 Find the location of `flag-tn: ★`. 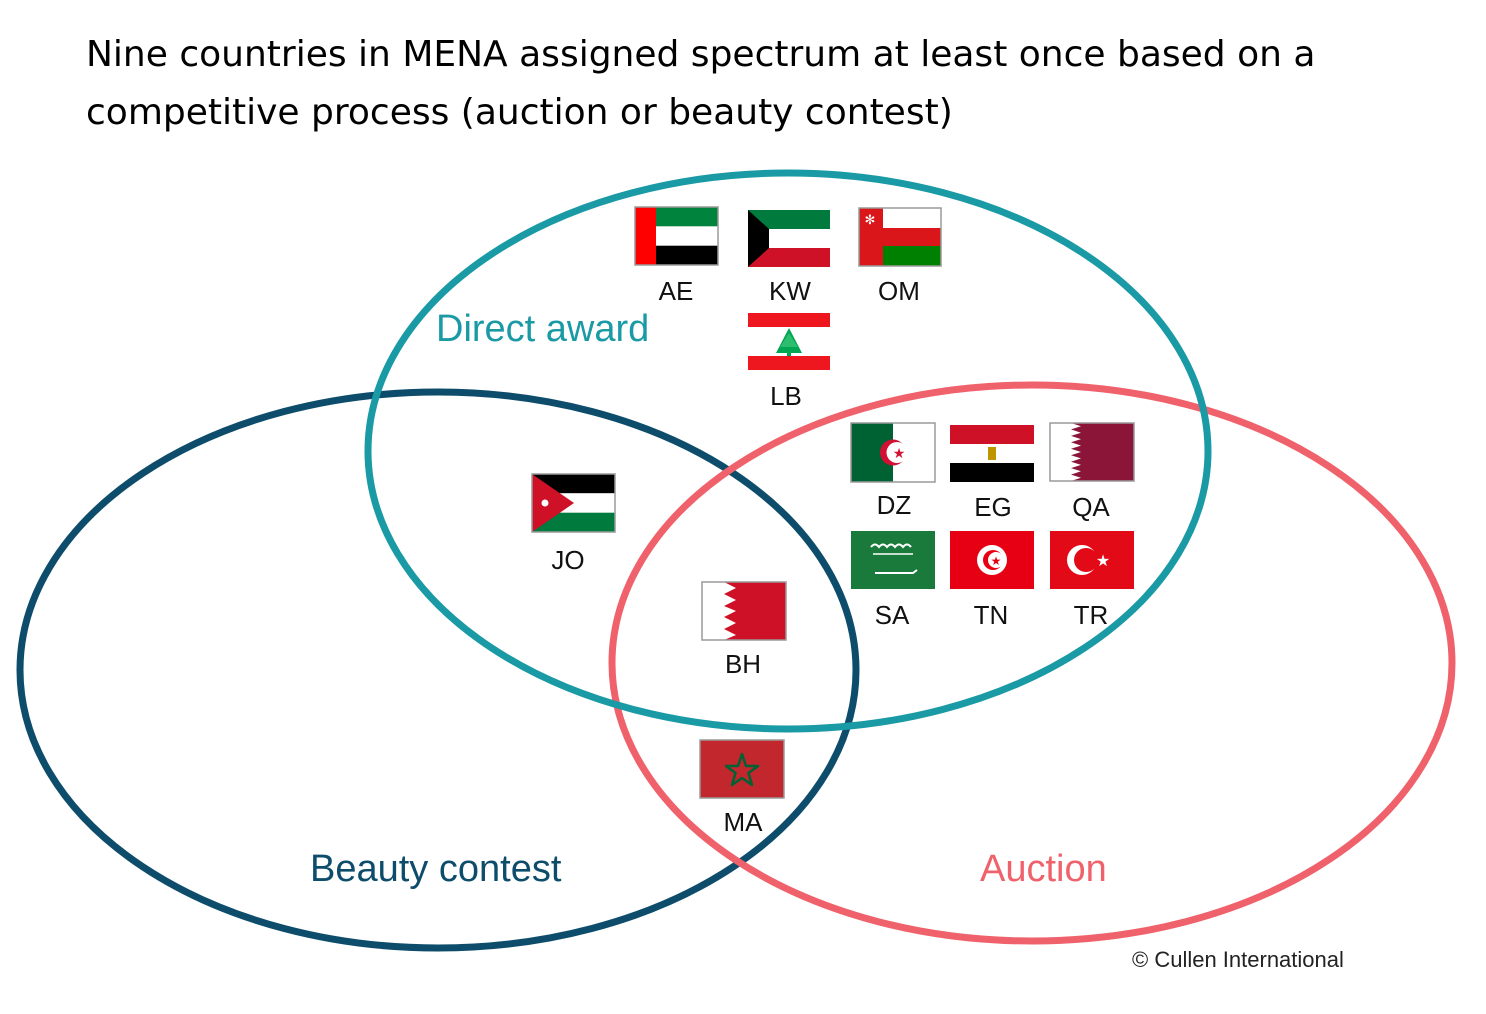

flag-tn: ★ is located at coordinates (992, 560).